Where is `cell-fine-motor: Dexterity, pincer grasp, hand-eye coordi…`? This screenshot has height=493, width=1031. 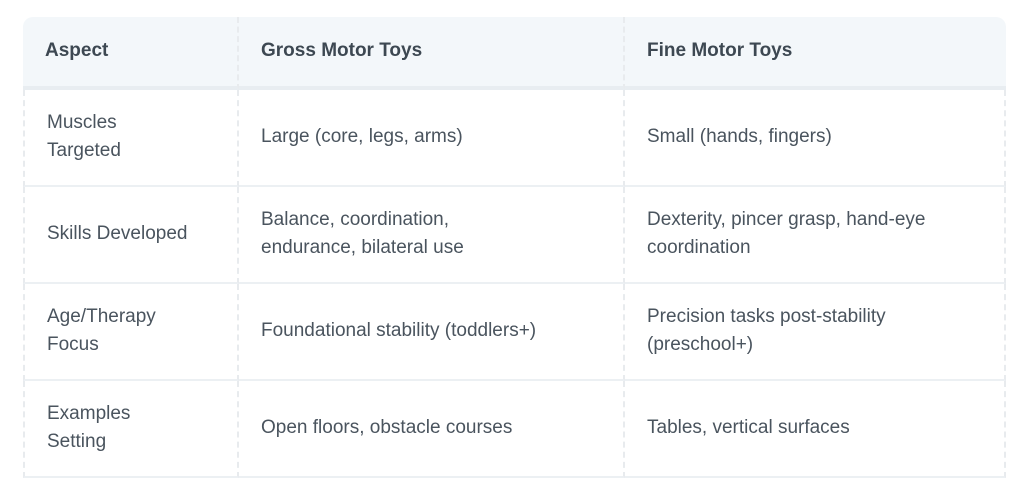 cell-fine-motor: Dexterity, pincer grasp, hand-eye coordi… is located at coordinates (815, 235).